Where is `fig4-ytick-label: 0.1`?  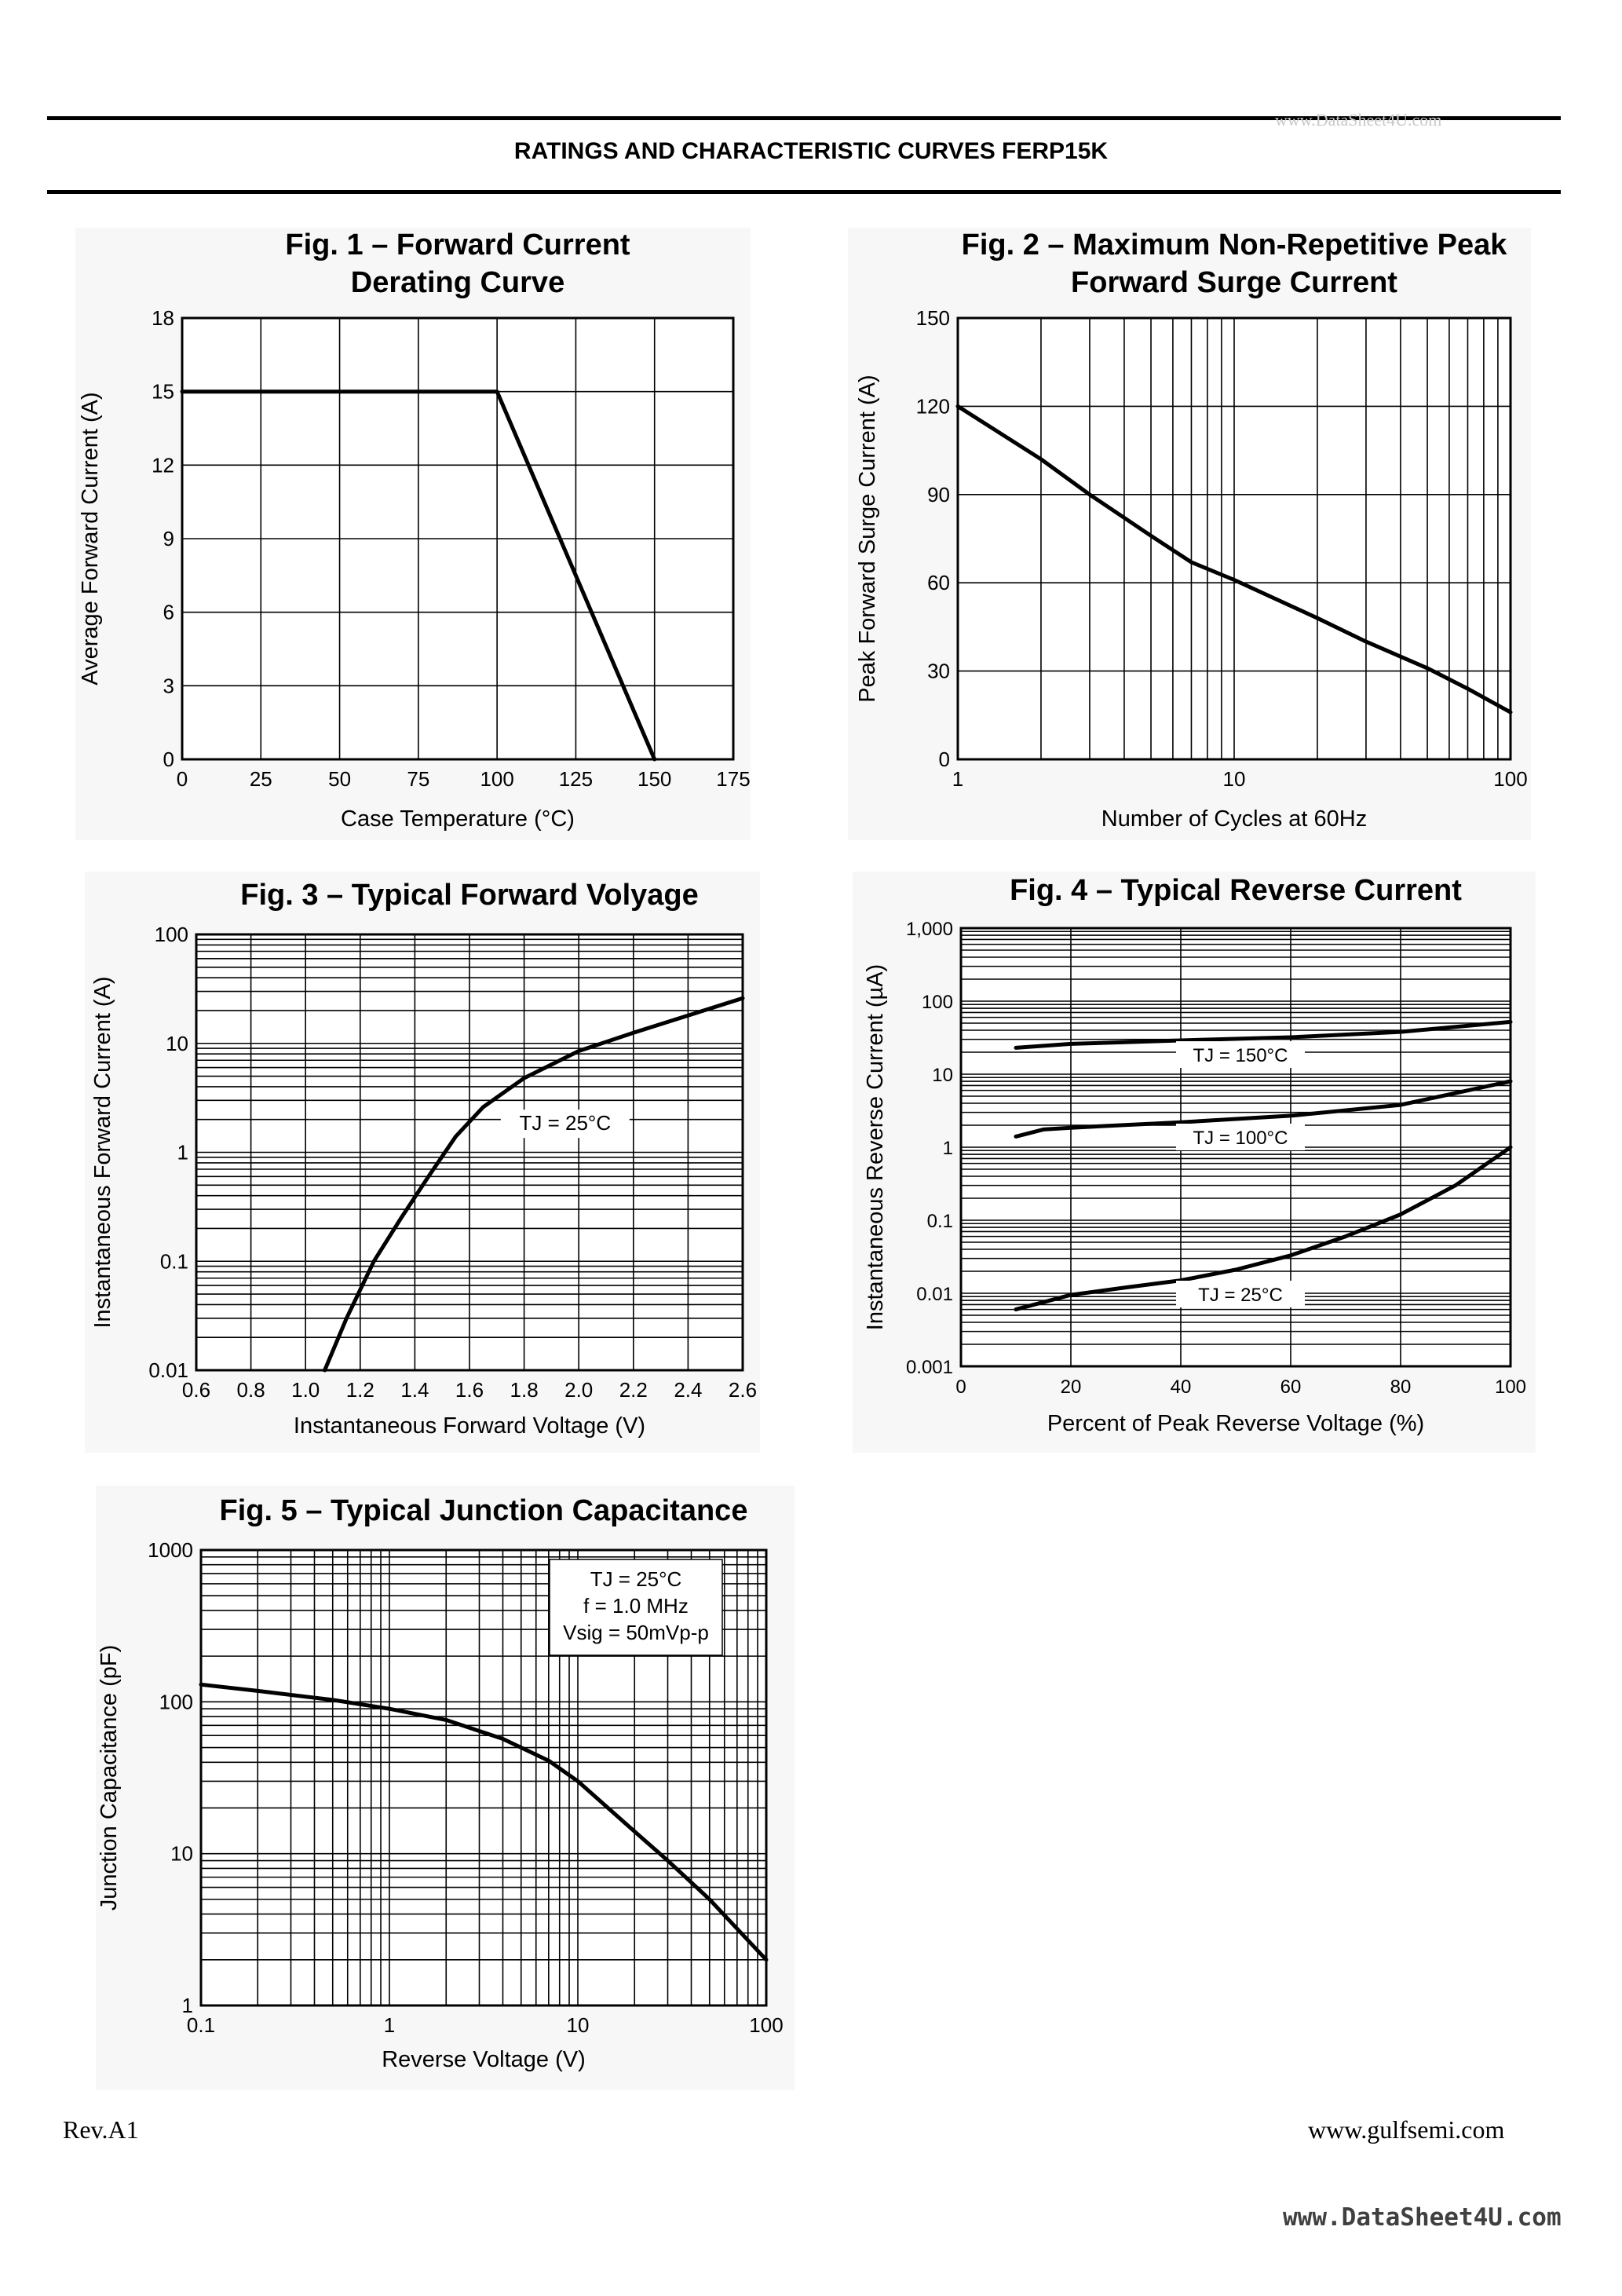 fig4-ytick-label: 0.1 is located at coordinates (940, 1222).